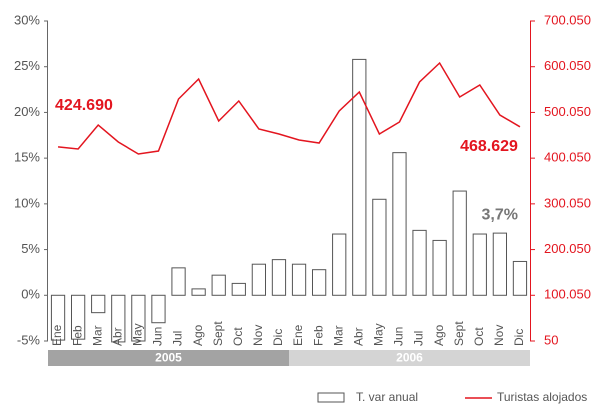 The width and height of the screenshot is (600, 407). Describe the element at coordinates (499, 215) in the screenshot. I see `data-label: 3,7%` at that location.